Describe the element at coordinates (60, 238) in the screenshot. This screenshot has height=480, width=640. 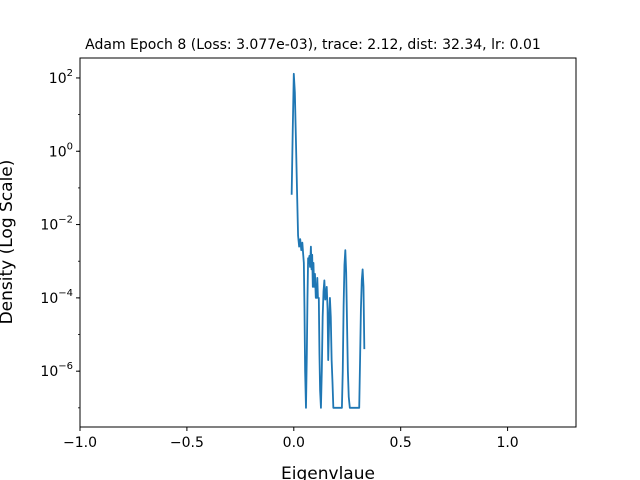
I see `y-axis: 10² 10⁰ 10⁻² 10⁻⁴ 10⁻⁶` at that location.